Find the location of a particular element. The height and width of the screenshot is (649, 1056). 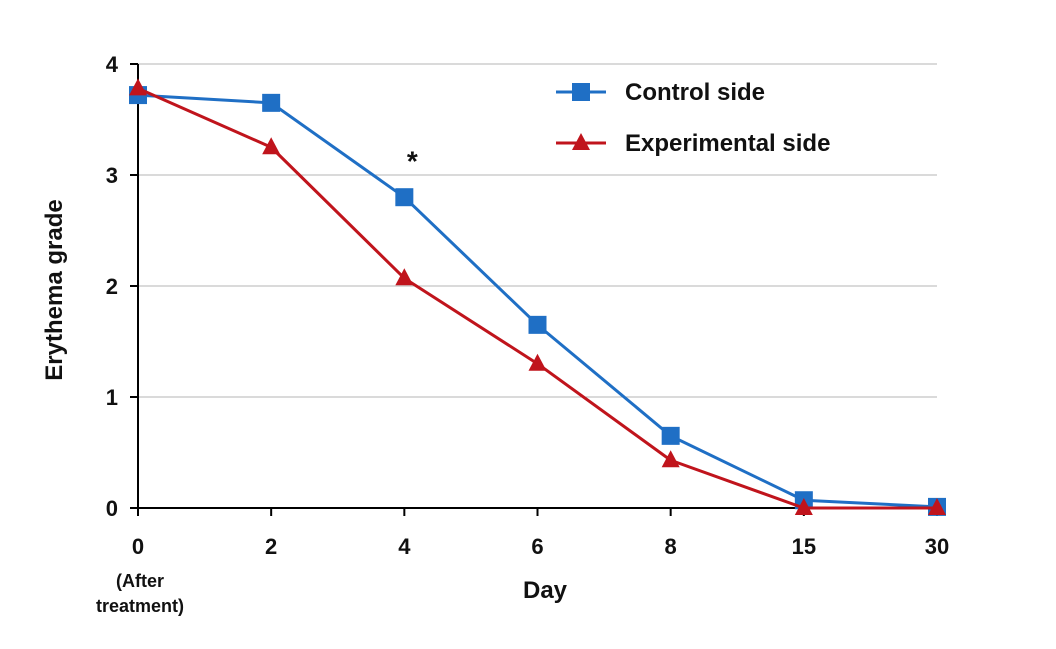

x-tick-label: 8 is located at coordinates (671, 546).